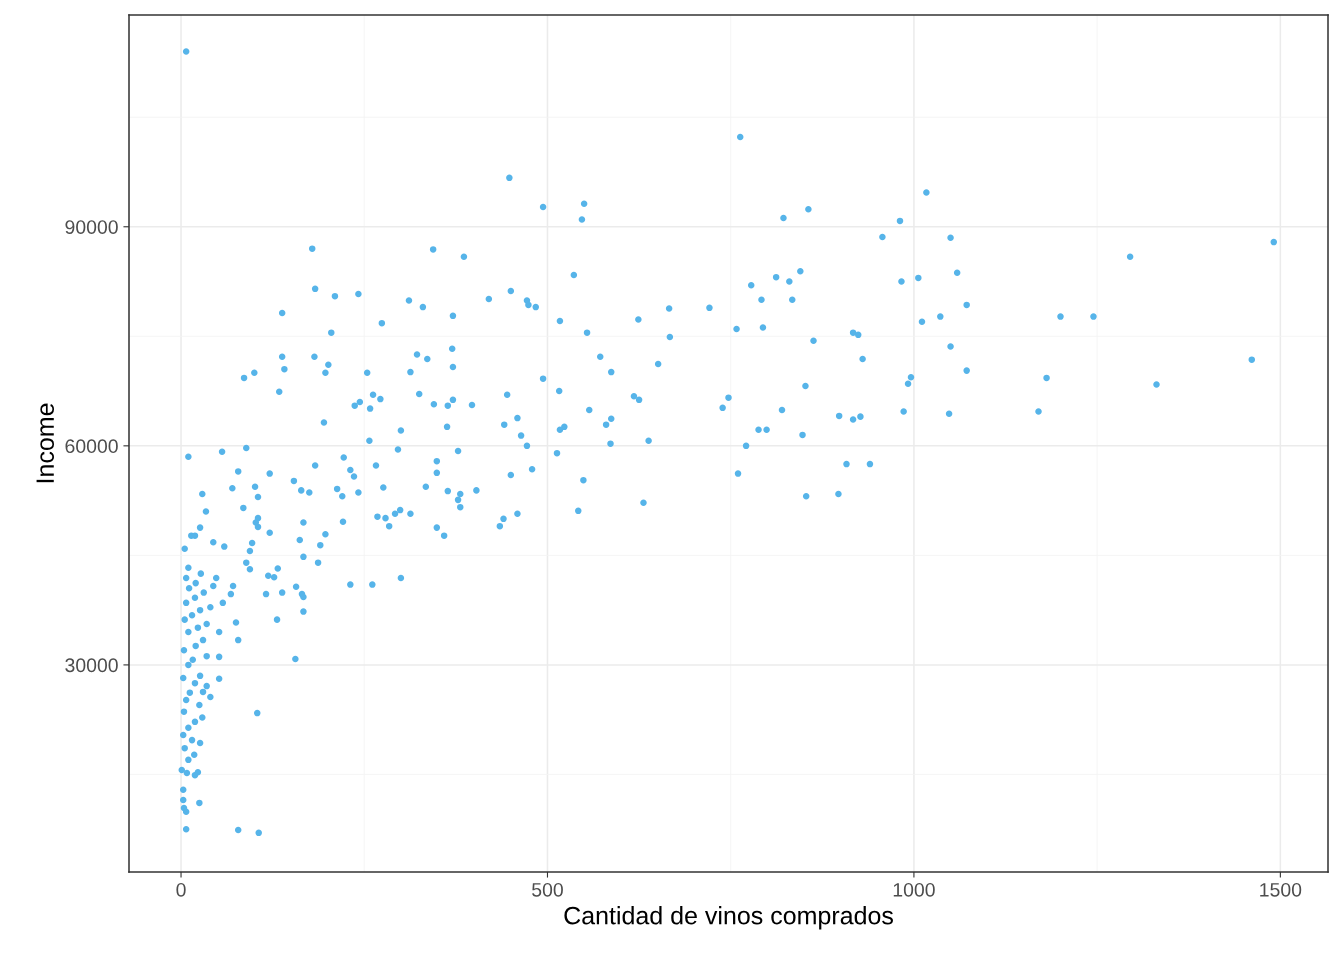 The width and height of the screenshot is (1344, 960). I want to click on y-axis-title: Income, so click(45, 443).